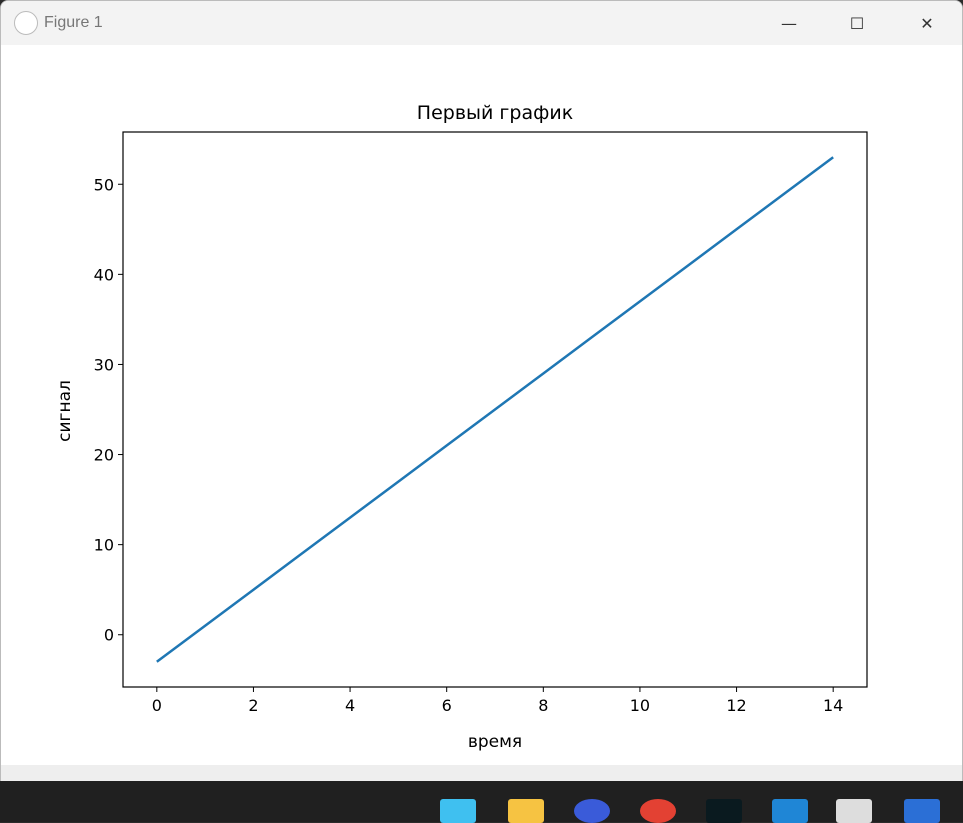 The width and height of the screenshot is (963, 823). Describe the element at coordinates (658, 811) in the screenshot. I see `chrome-icon` at that location.